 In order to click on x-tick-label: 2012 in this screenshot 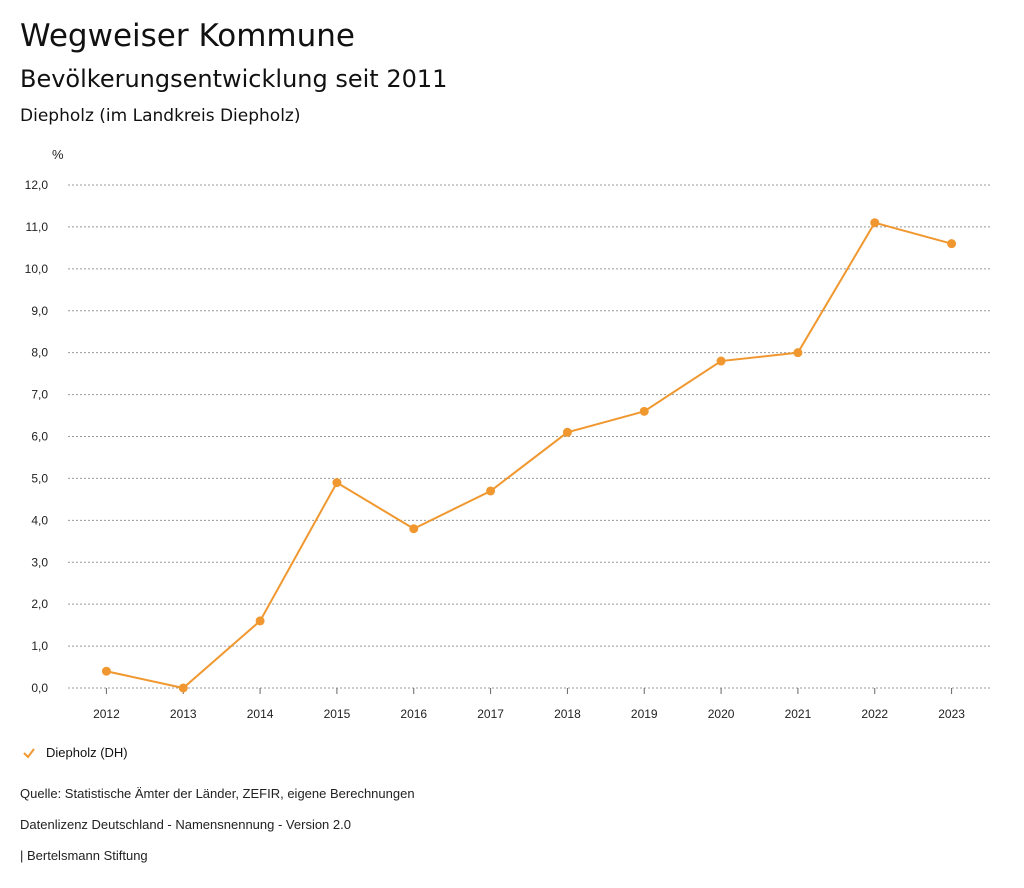, I will do `click(106, 714)`.